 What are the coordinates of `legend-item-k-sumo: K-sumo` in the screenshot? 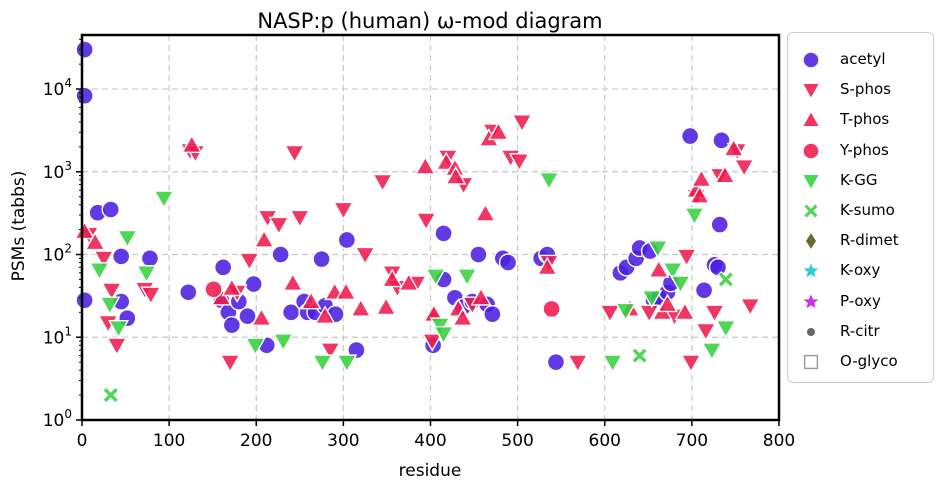 It's located at (861, 211).